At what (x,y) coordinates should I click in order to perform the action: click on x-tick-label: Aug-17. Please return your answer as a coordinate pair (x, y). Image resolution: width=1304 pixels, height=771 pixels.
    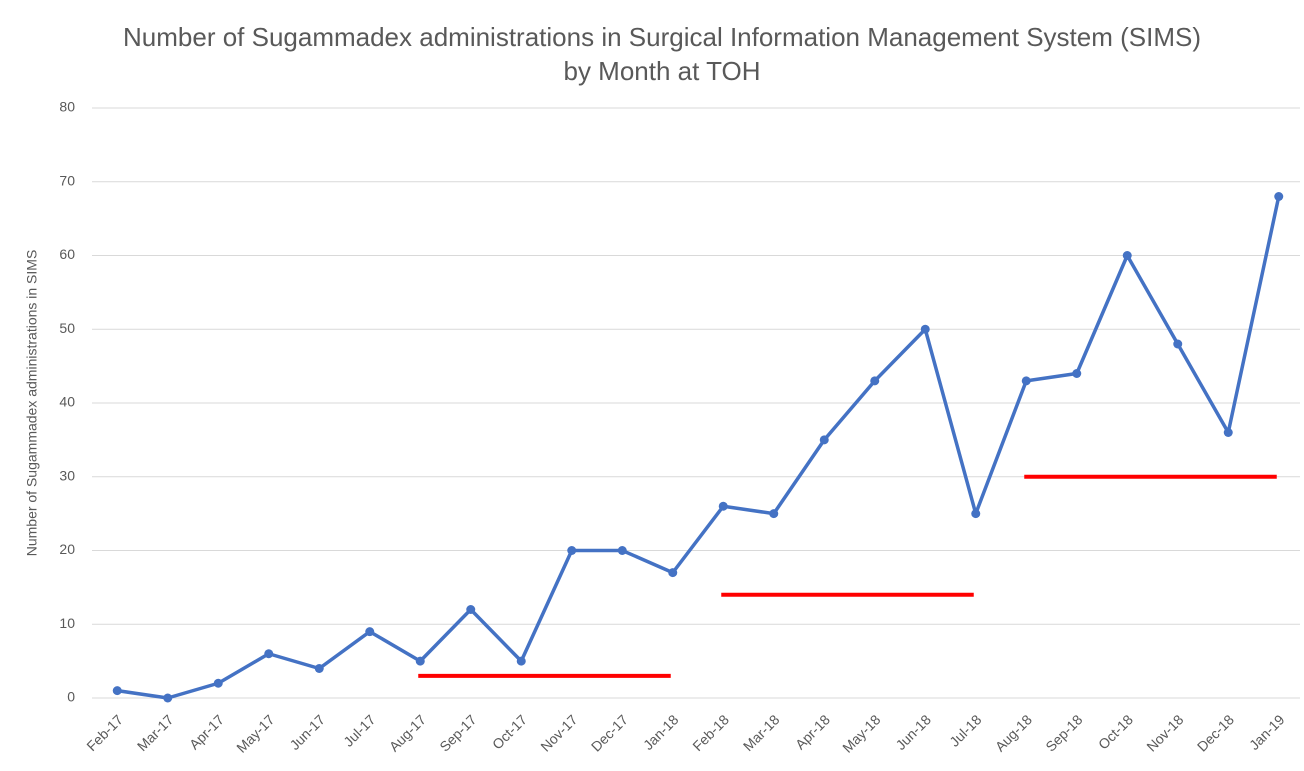
    Looking at the image, I should click on (407, 732).